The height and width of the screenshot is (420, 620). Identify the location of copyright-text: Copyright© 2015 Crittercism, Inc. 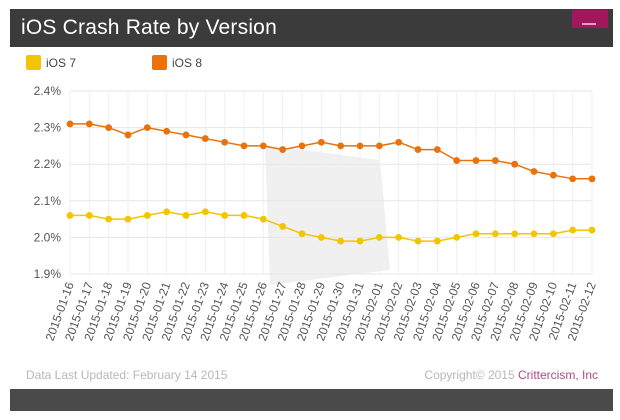
(511, 375).